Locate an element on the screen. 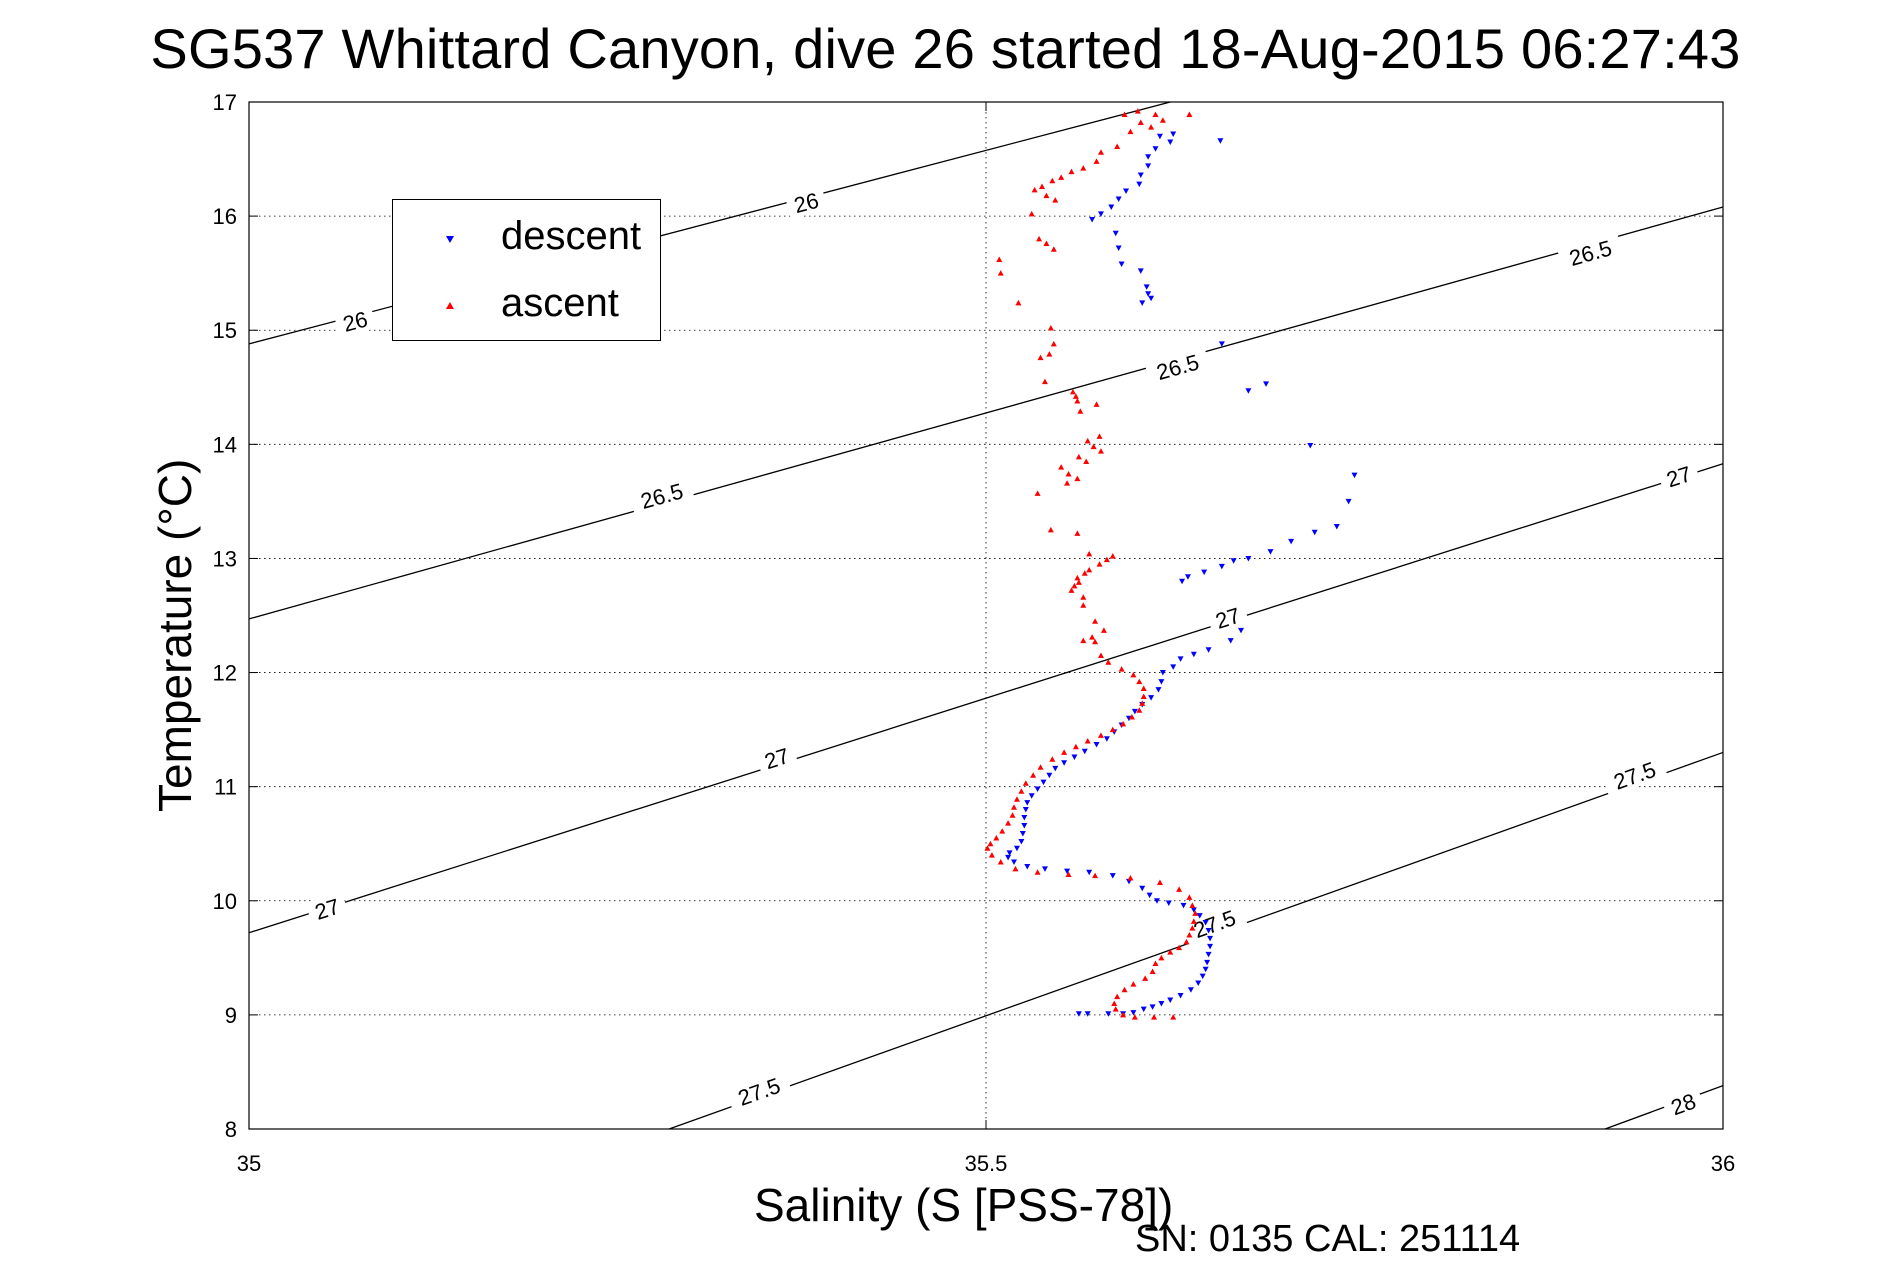 The height and width of the screenshot is (1262, 1891). legend-label-descent: descent is located at coordinates (571, 236).